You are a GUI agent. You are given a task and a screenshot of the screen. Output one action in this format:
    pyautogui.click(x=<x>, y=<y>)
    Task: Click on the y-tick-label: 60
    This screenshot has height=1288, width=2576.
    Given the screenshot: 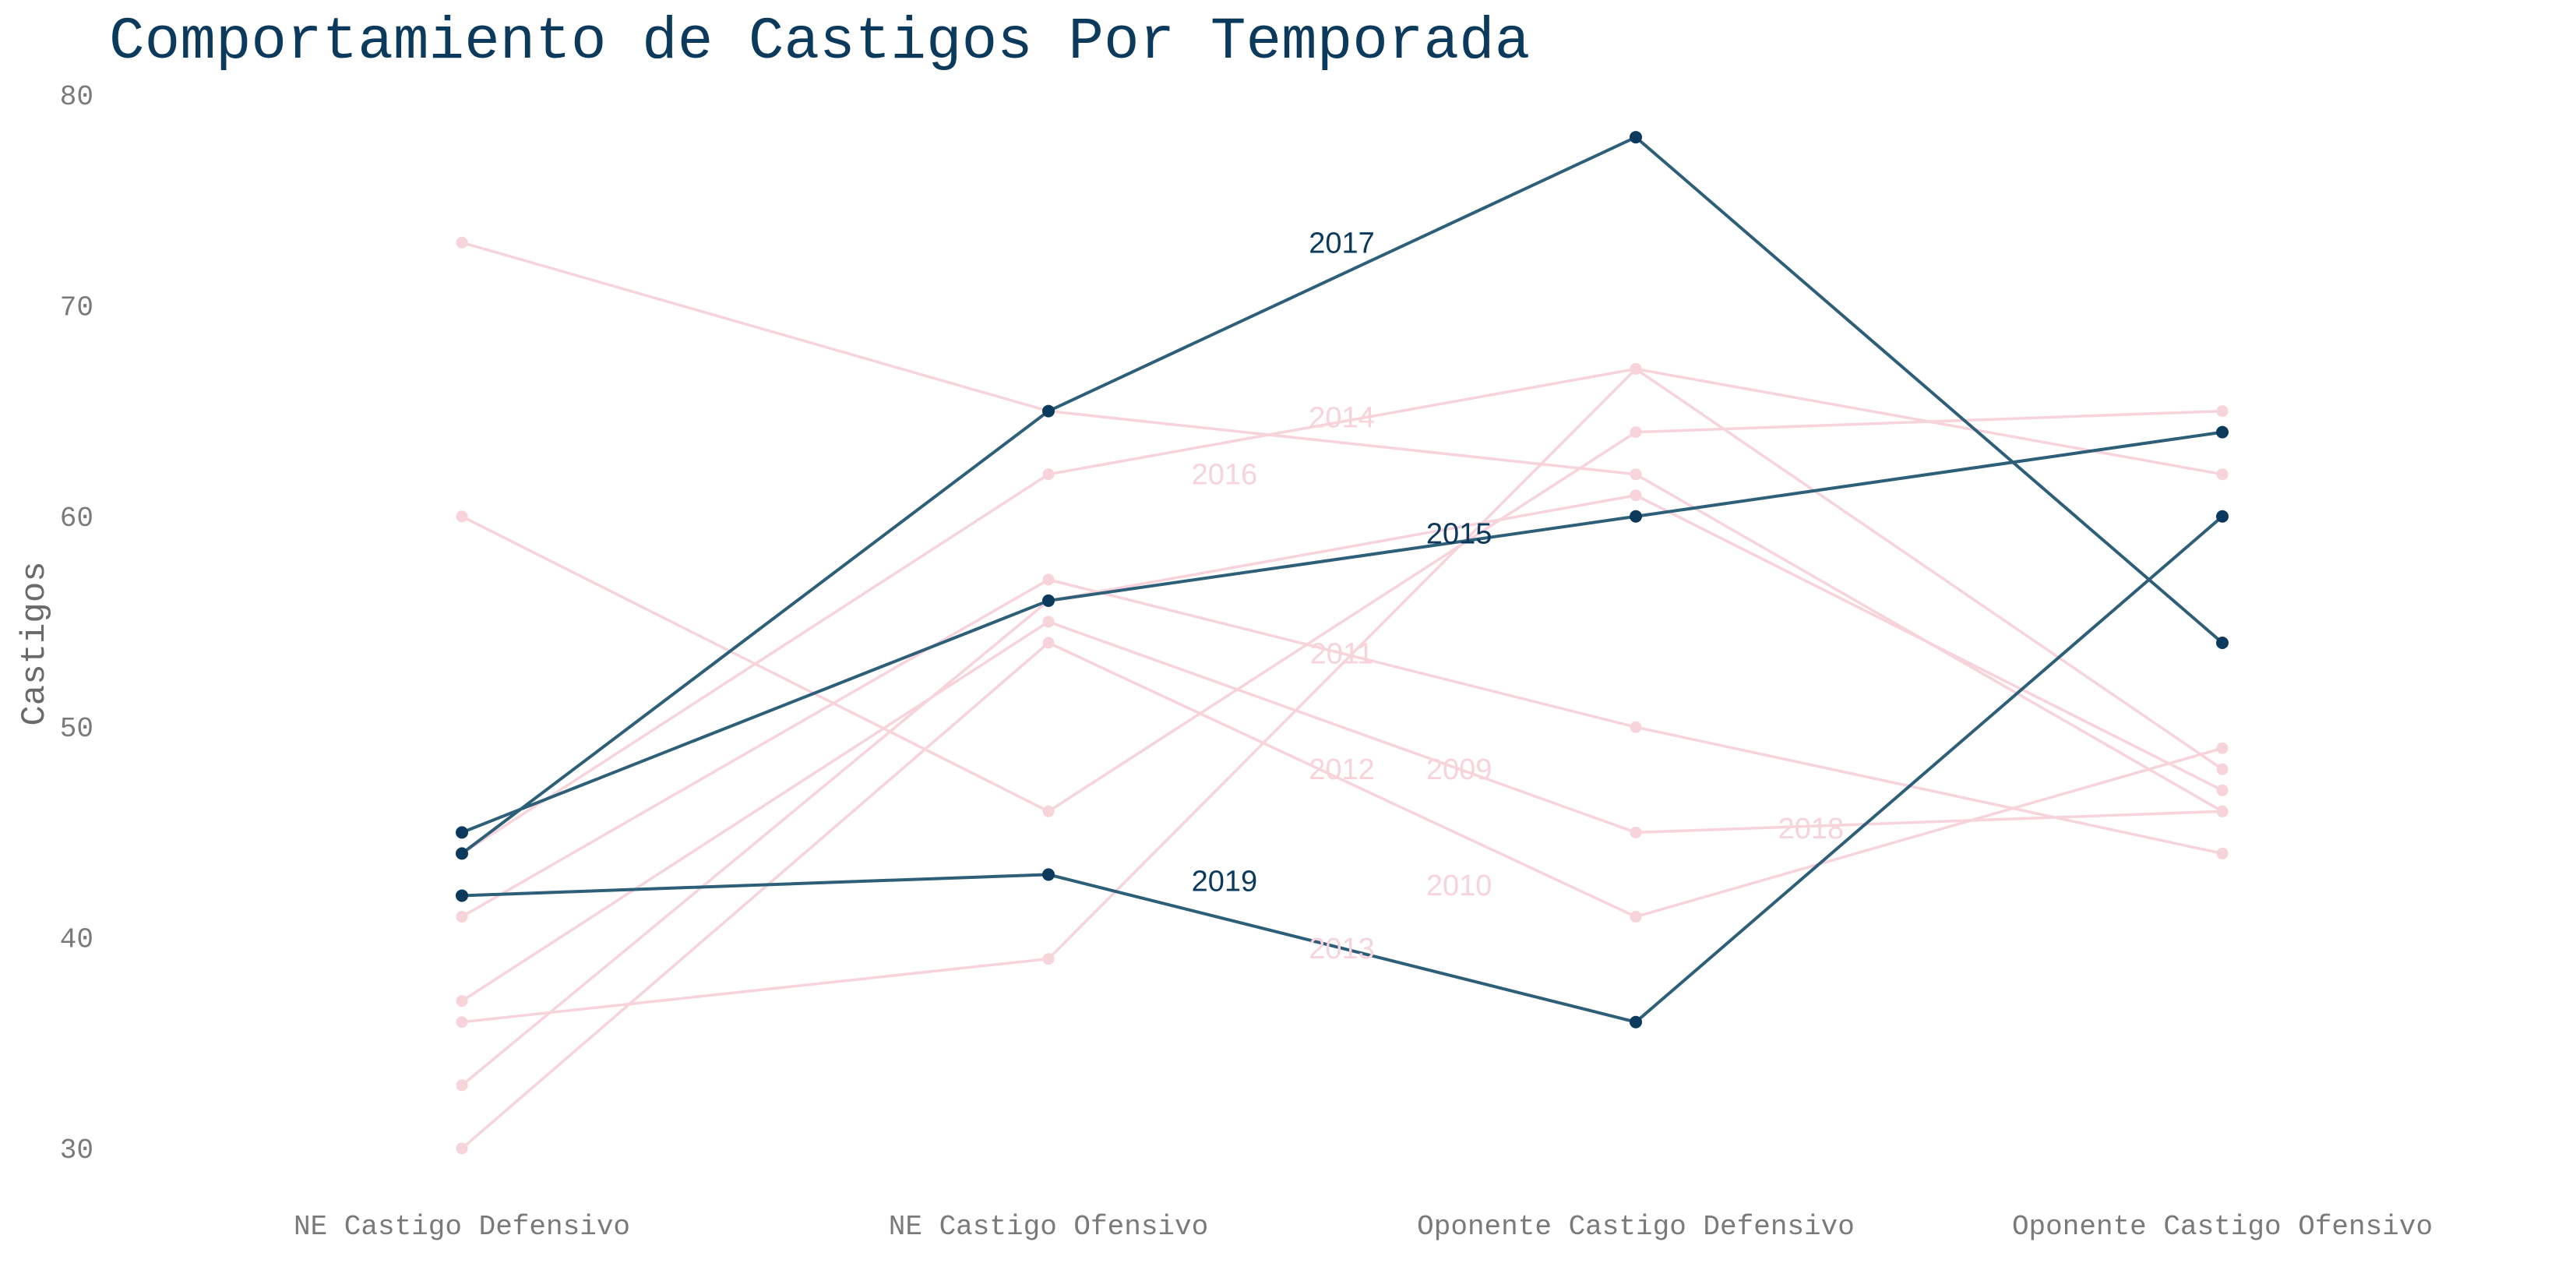 What is the action you would take?
    pyautogui.click(x=76, y=519)
    